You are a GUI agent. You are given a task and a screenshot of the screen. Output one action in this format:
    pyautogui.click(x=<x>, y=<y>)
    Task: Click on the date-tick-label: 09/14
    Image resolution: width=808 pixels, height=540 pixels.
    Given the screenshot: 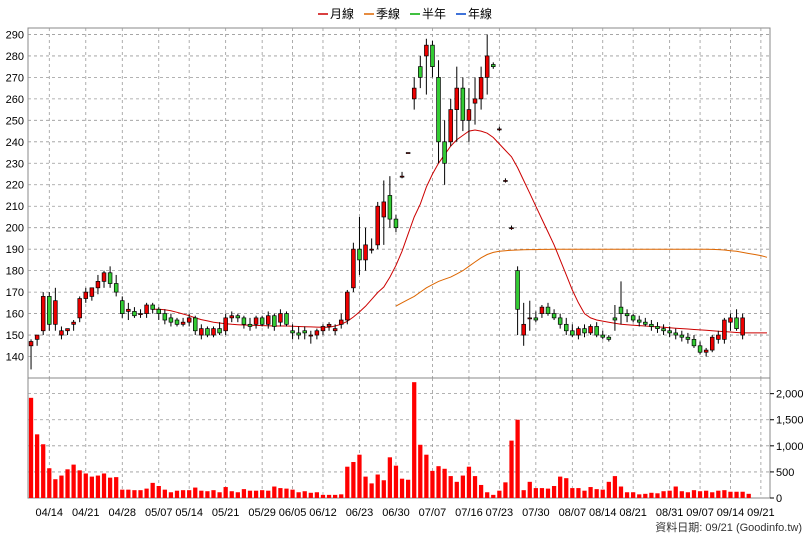 What is the action you would take?
    pyautogui.click(x=731, y=513)
    